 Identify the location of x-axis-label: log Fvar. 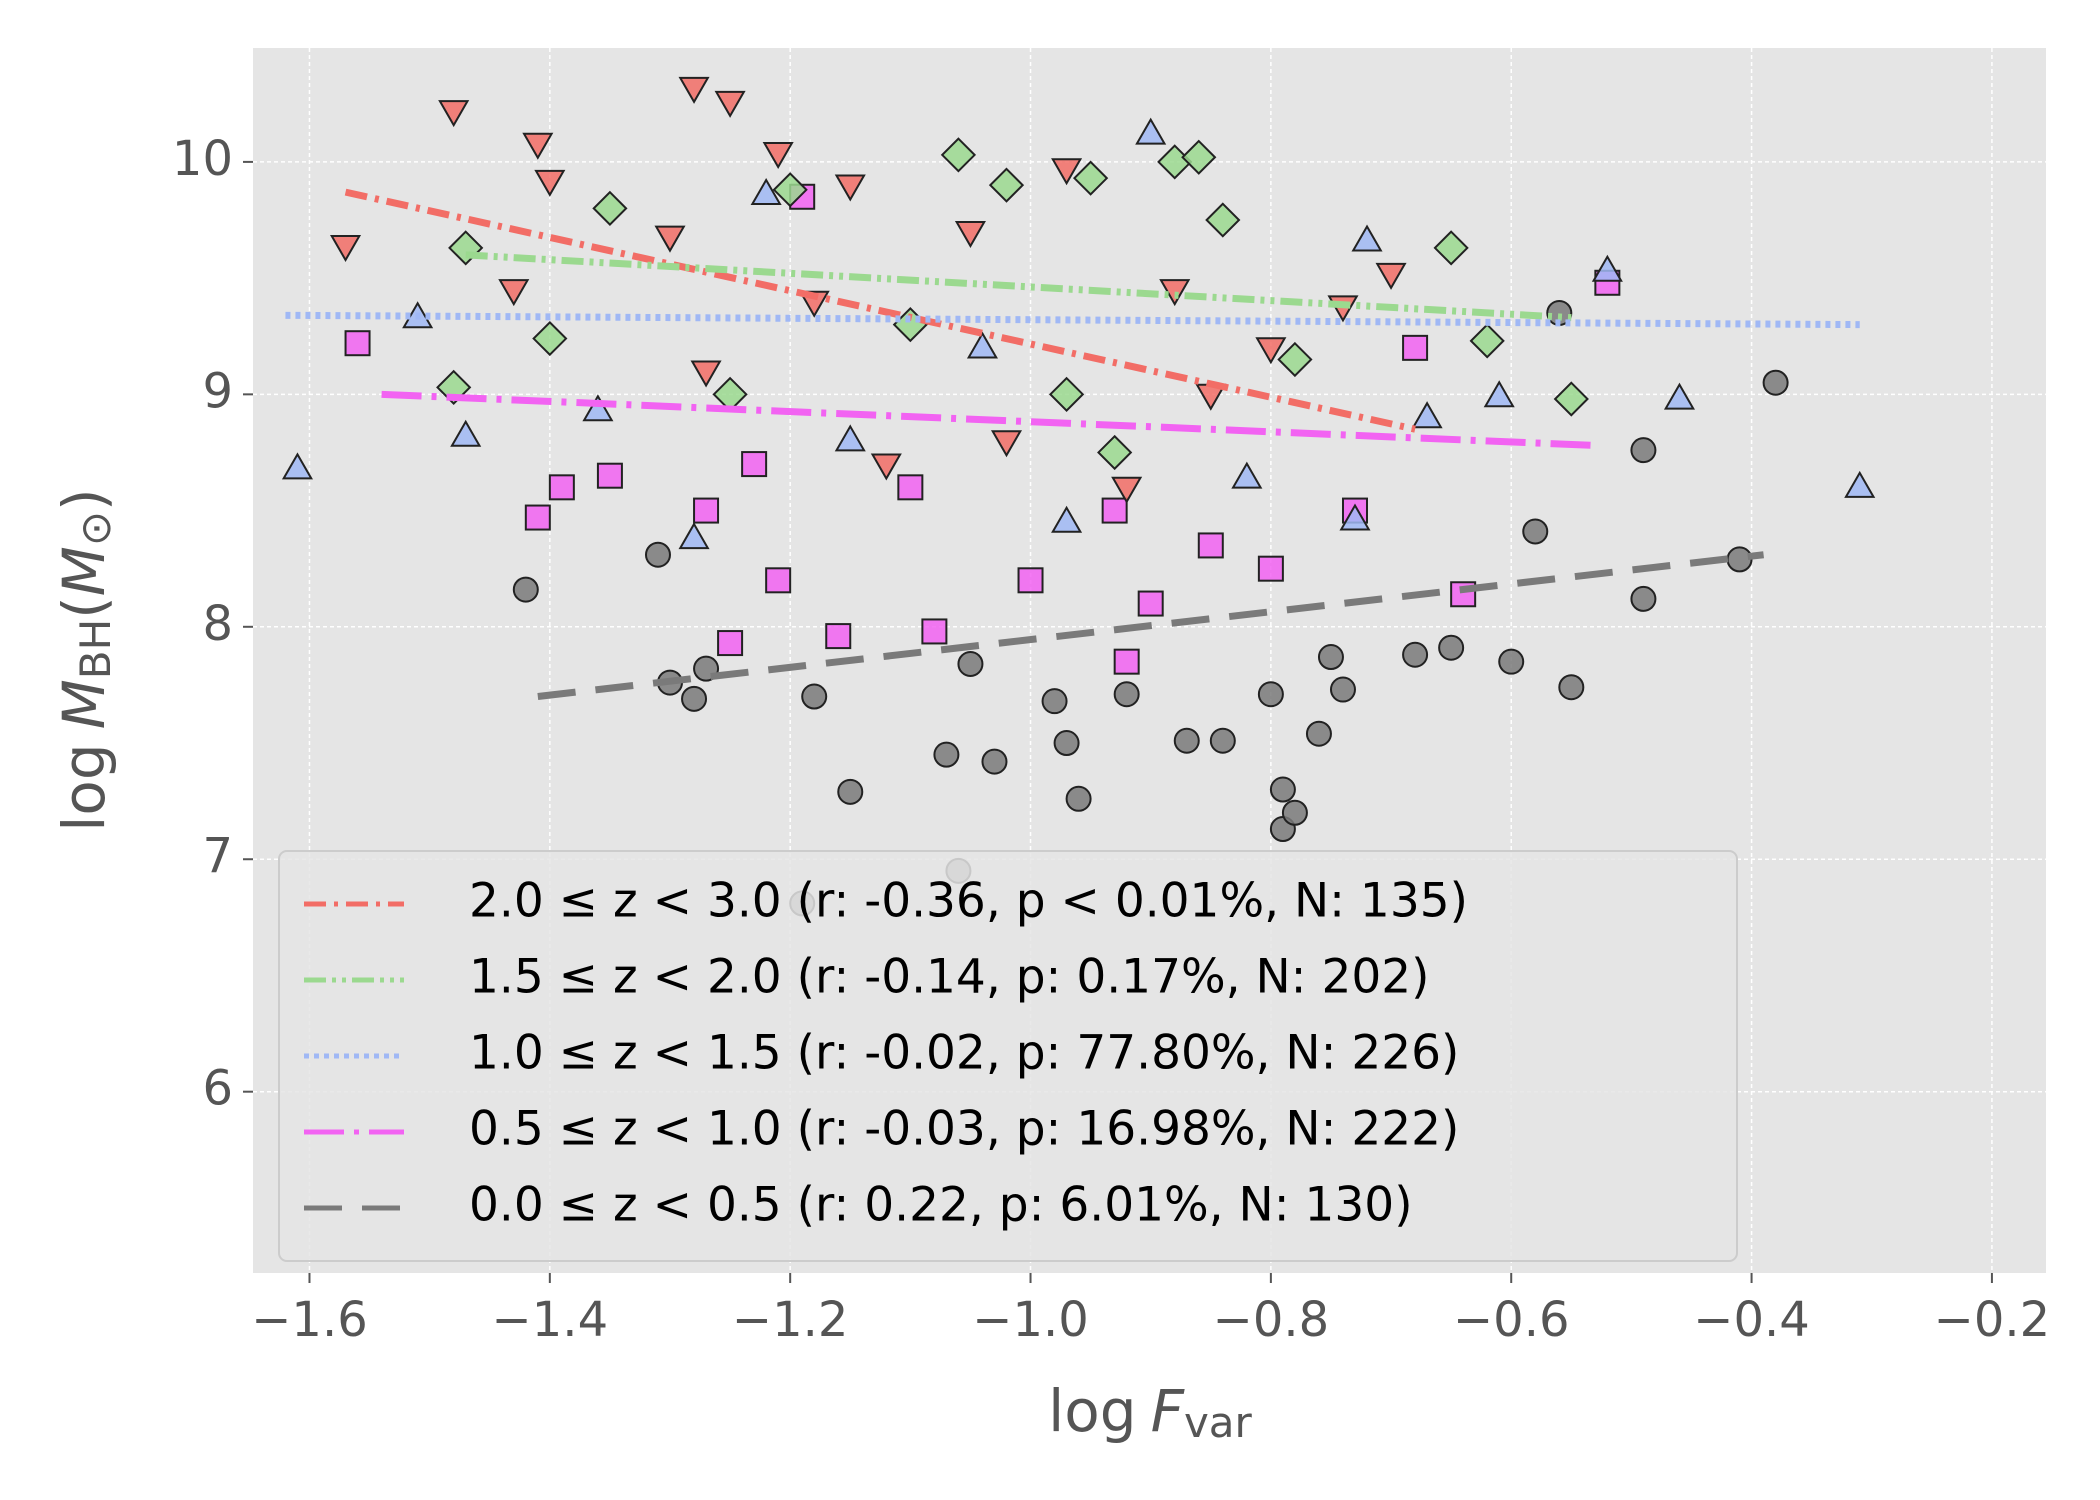
(1150, 1411).